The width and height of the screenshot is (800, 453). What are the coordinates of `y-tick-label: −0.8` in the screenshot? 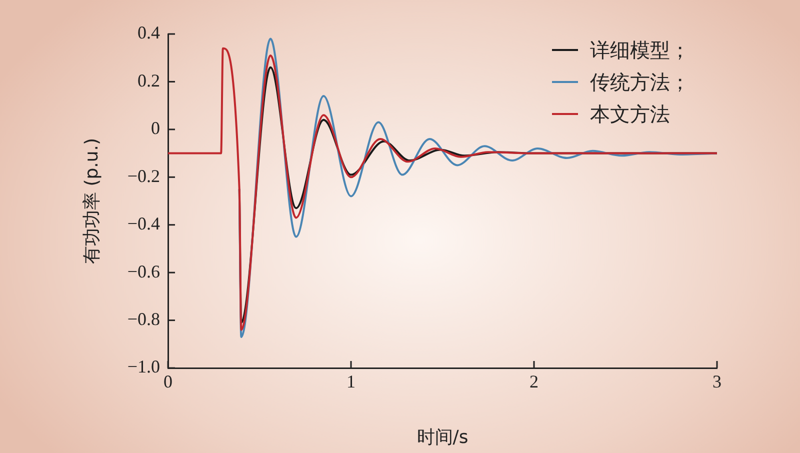 It's located at (143, 319).